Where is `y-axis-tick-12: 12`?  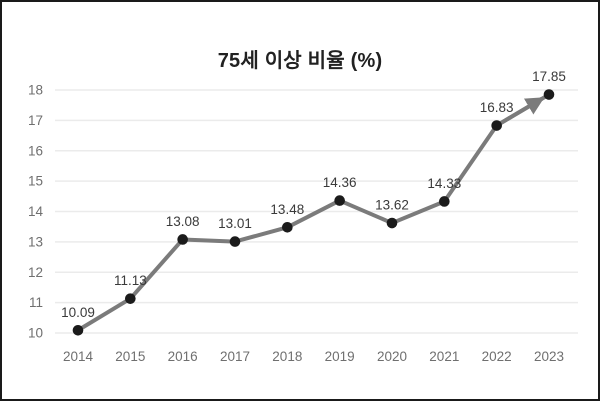 y-axis-tick-12: 12 is located at coordinates (35, 272).